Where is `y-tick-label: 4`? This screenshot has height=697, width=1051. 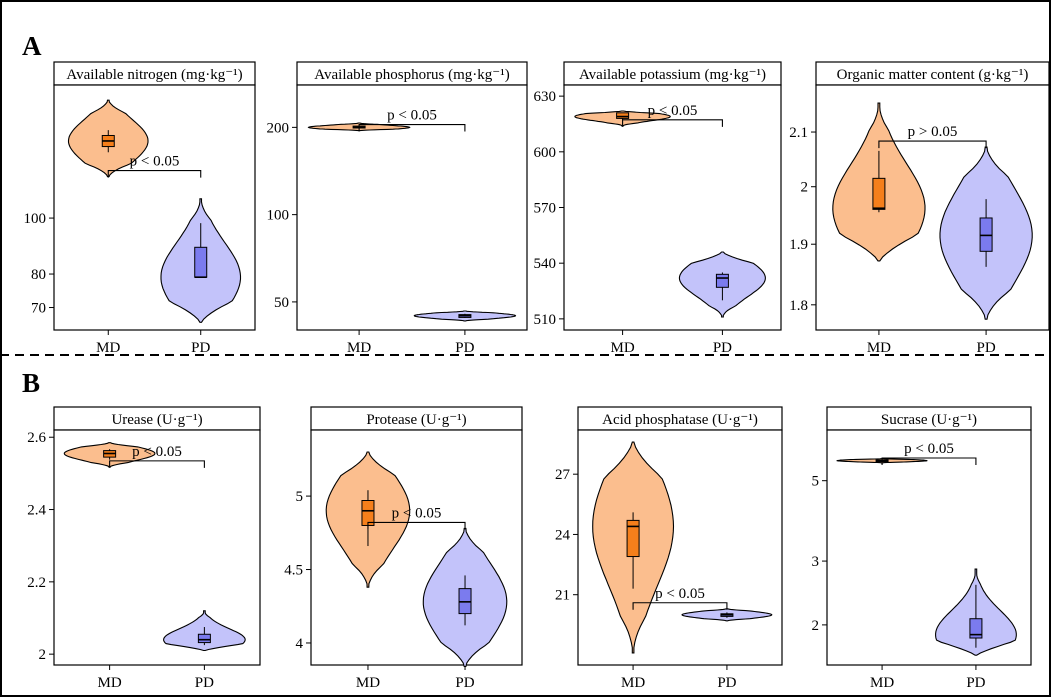 y-tick-label: 4 is located at coordinates (300, 644).